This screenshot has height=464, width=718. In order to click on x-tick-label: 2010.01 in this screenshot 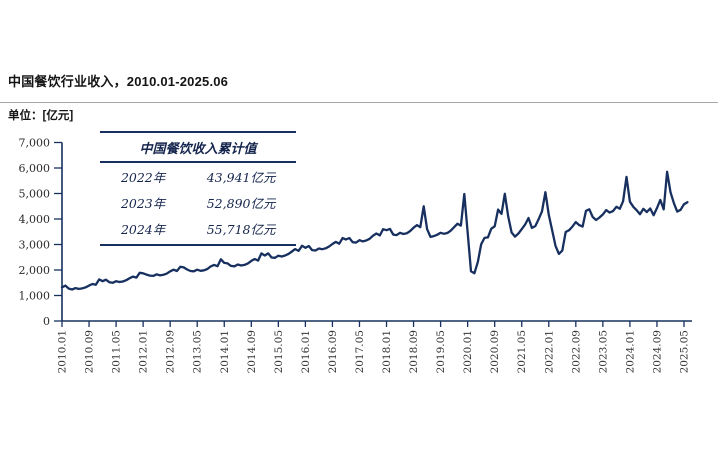, I will do `click(63, 351)`.